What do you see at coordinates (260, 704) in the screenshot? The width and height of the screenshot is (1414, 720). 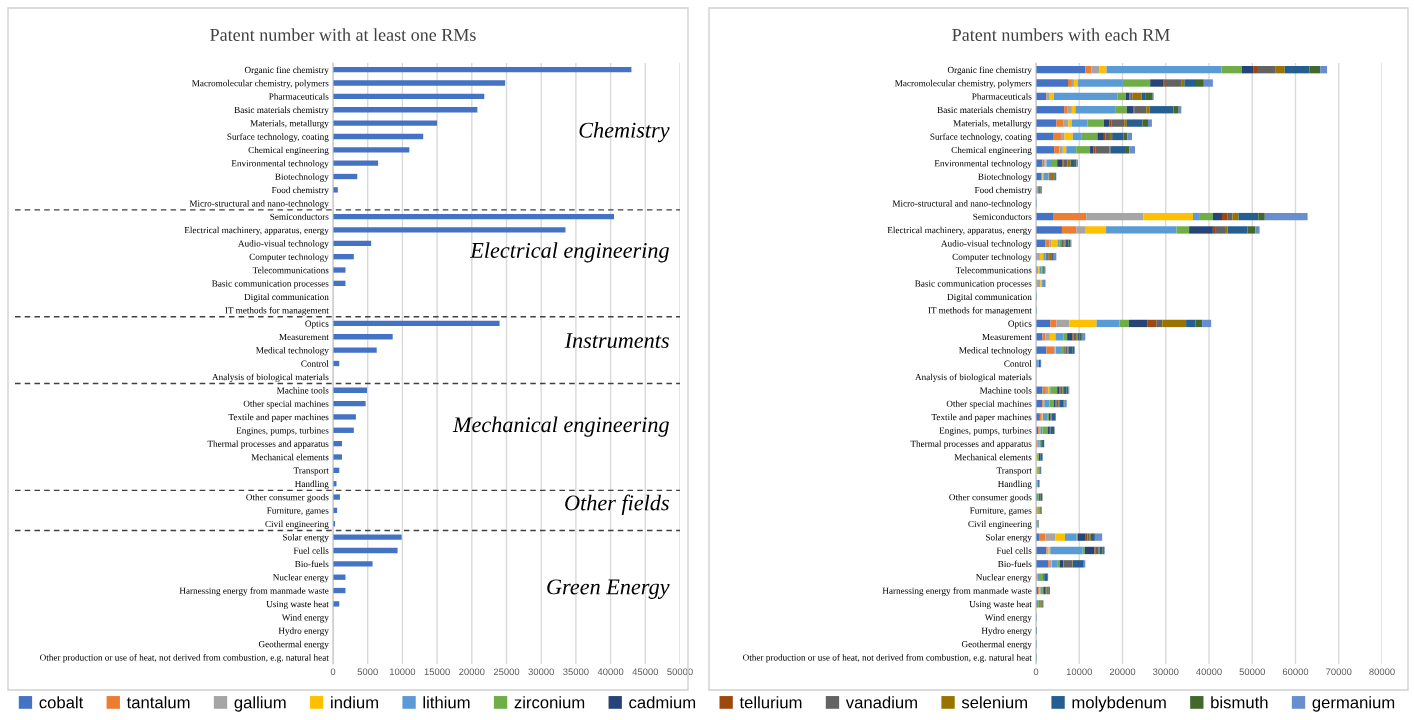 I see `legend-label: gallium` at bounding box center [260, 704].